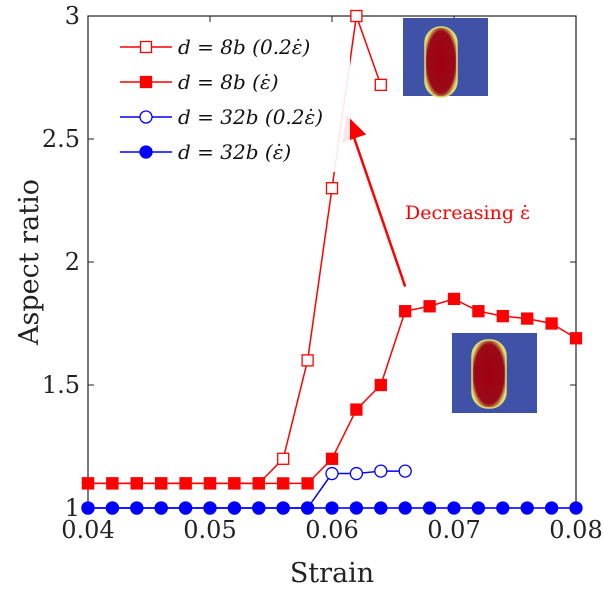 This screenshot has height=592, width=603. I want to click on annotation-arrow, so click(374, 201).